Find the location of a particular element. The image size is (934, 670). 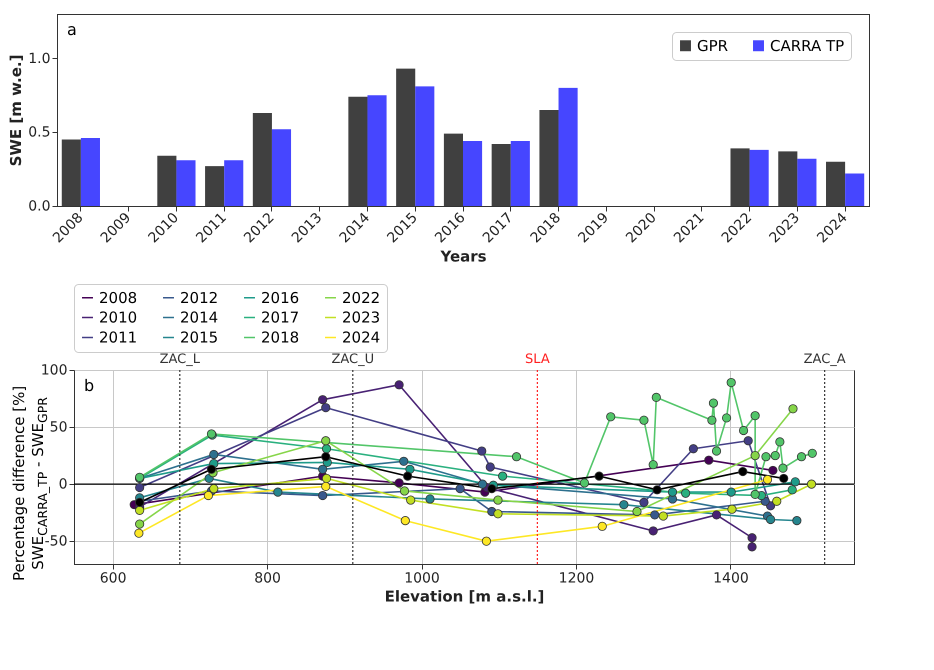

legend-label: 2016 is located at coordinates (280, 297).